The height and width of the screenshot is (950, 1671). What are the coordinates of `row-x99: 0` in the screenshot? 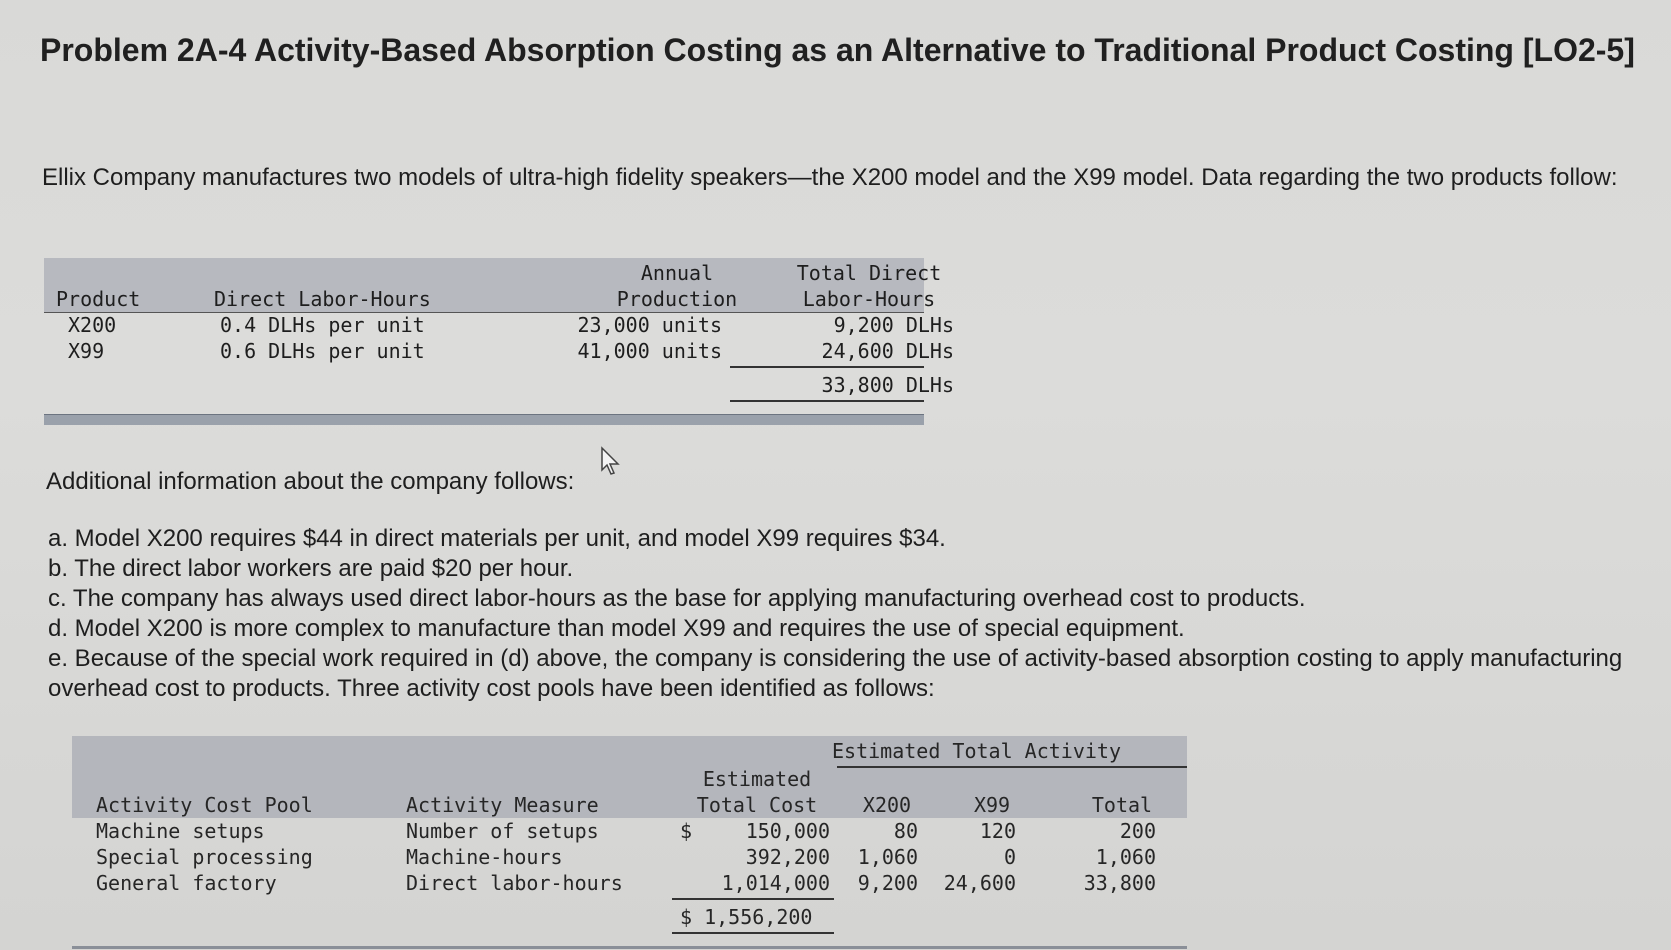 It's located at (1009, 857).